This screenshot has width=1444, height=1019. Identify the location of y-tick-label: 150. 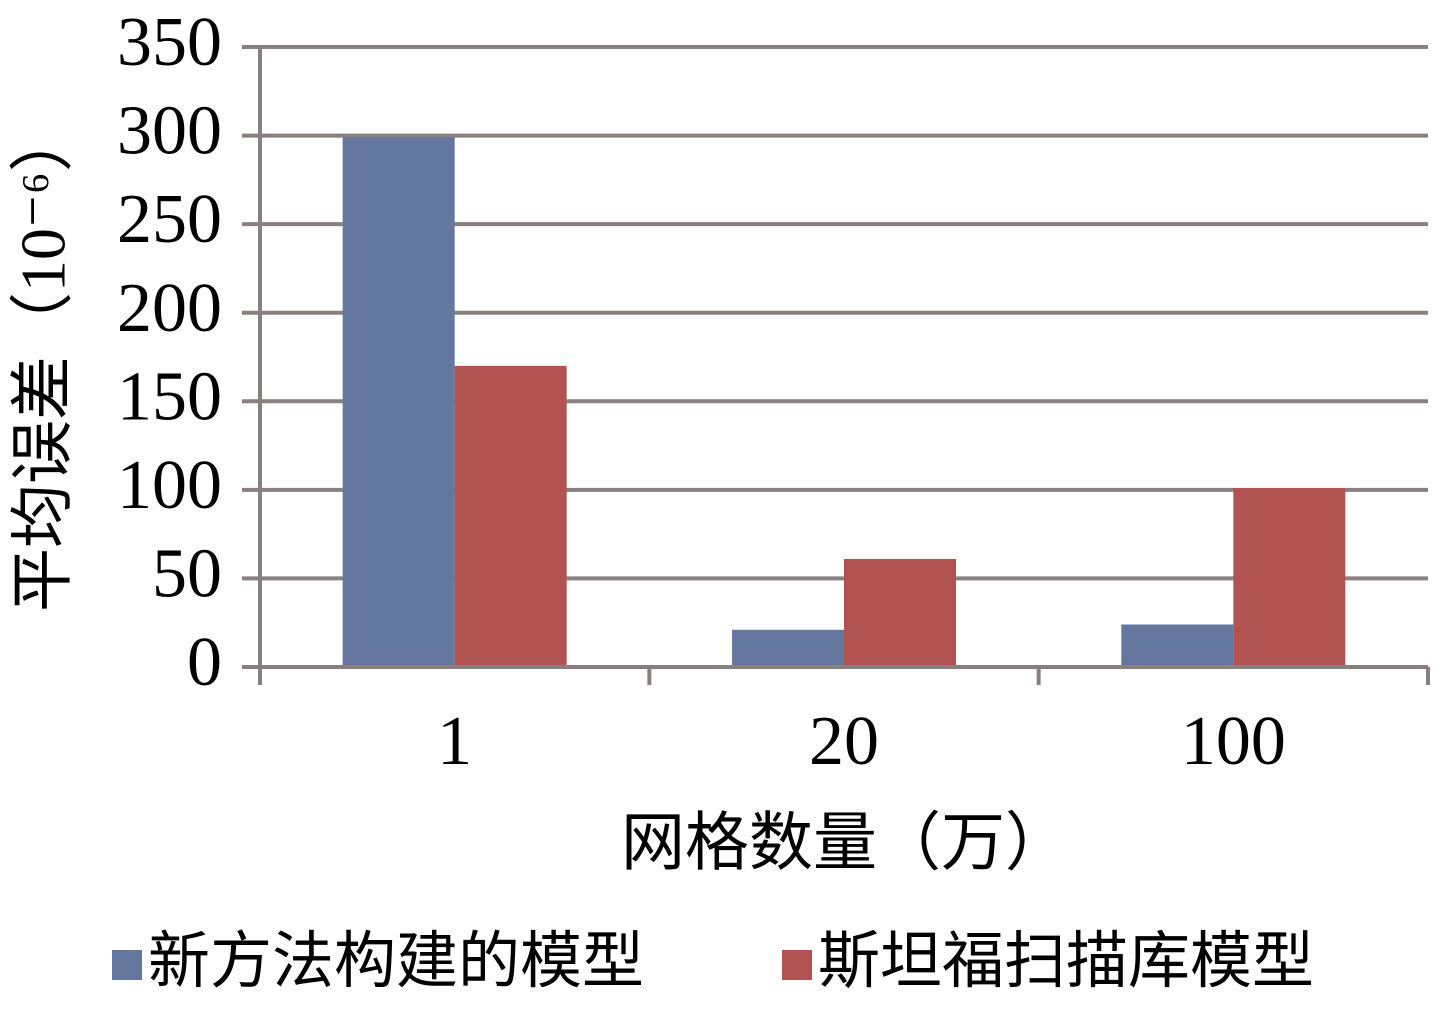
(169, 396).